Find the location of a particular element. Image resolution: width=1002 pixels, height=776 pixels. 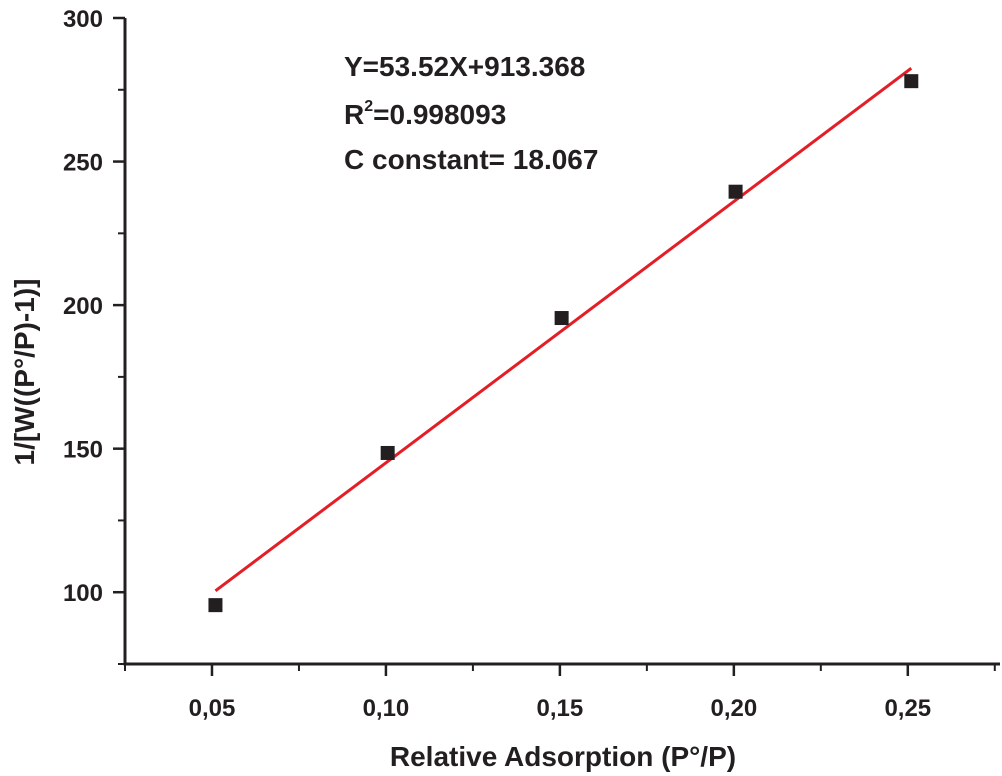

r-squared-exponent: 2 is located at coordinates (368, 106).